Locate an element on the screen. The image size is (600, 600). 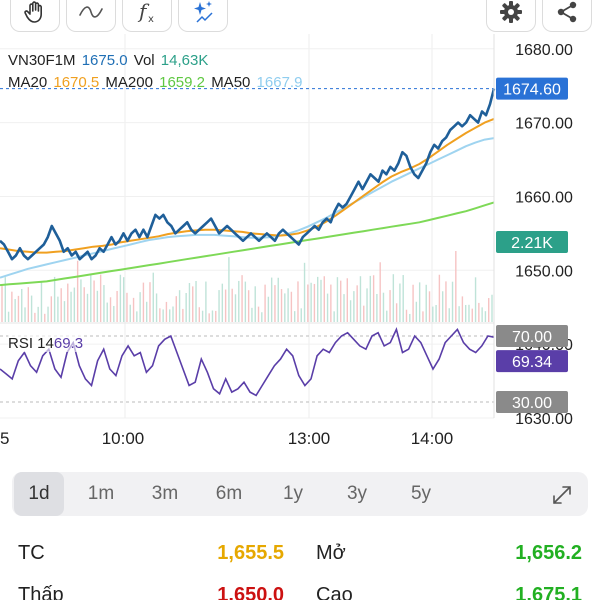
legend-price: 1675.0 is located at coordinates (104, 60).